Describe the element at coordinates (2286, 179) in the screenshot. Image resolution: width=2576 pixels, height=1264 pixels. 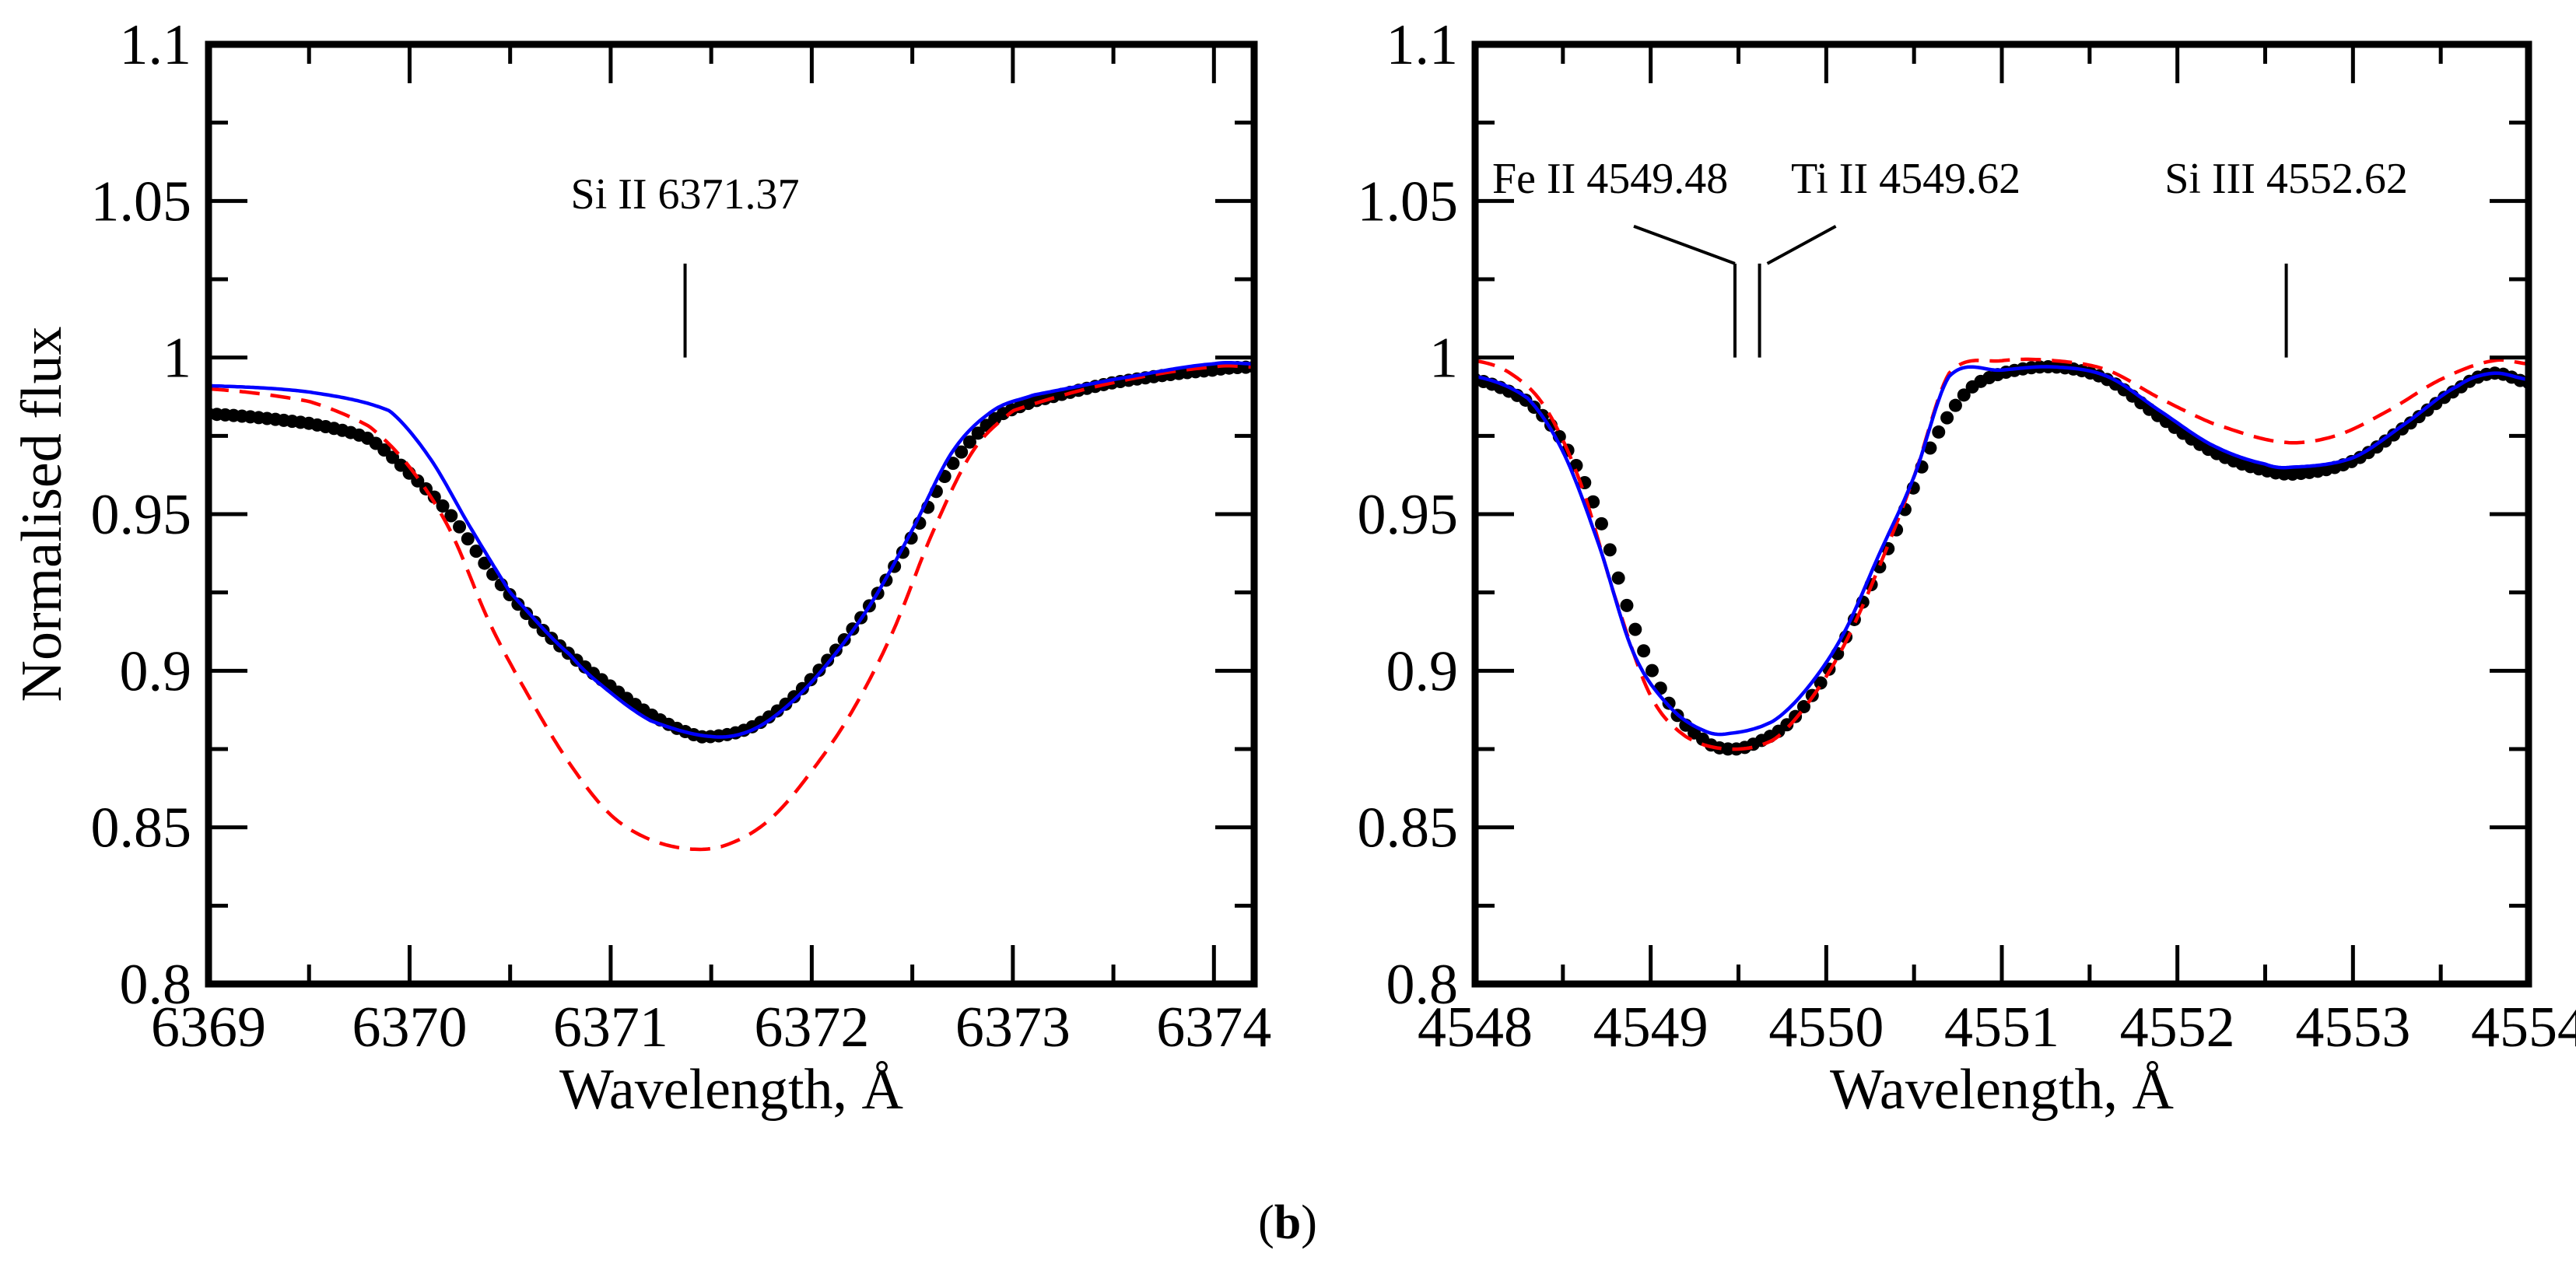
I see `line-label: Si III 4552.62` at that location.